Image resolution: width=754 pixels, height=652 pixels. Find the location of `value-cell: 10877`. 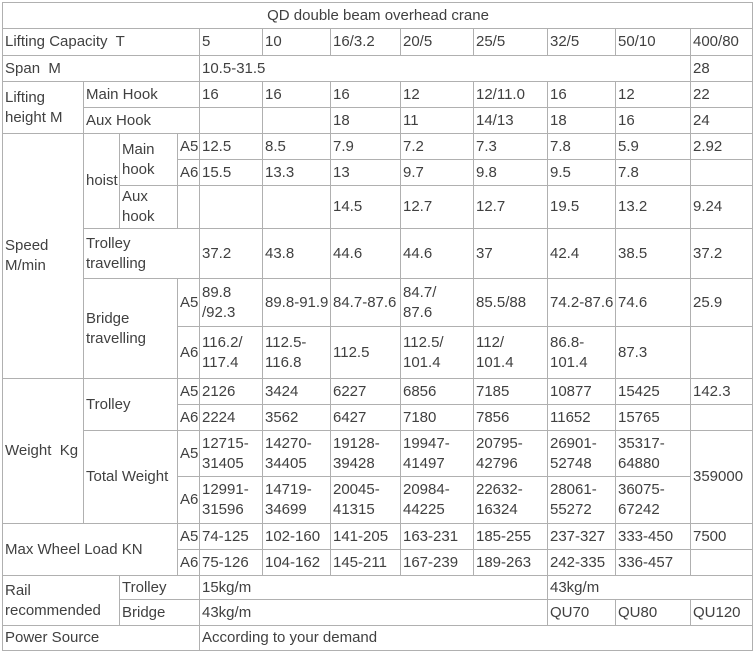

value-cell: 10877 is located at coordinates (581, 391).